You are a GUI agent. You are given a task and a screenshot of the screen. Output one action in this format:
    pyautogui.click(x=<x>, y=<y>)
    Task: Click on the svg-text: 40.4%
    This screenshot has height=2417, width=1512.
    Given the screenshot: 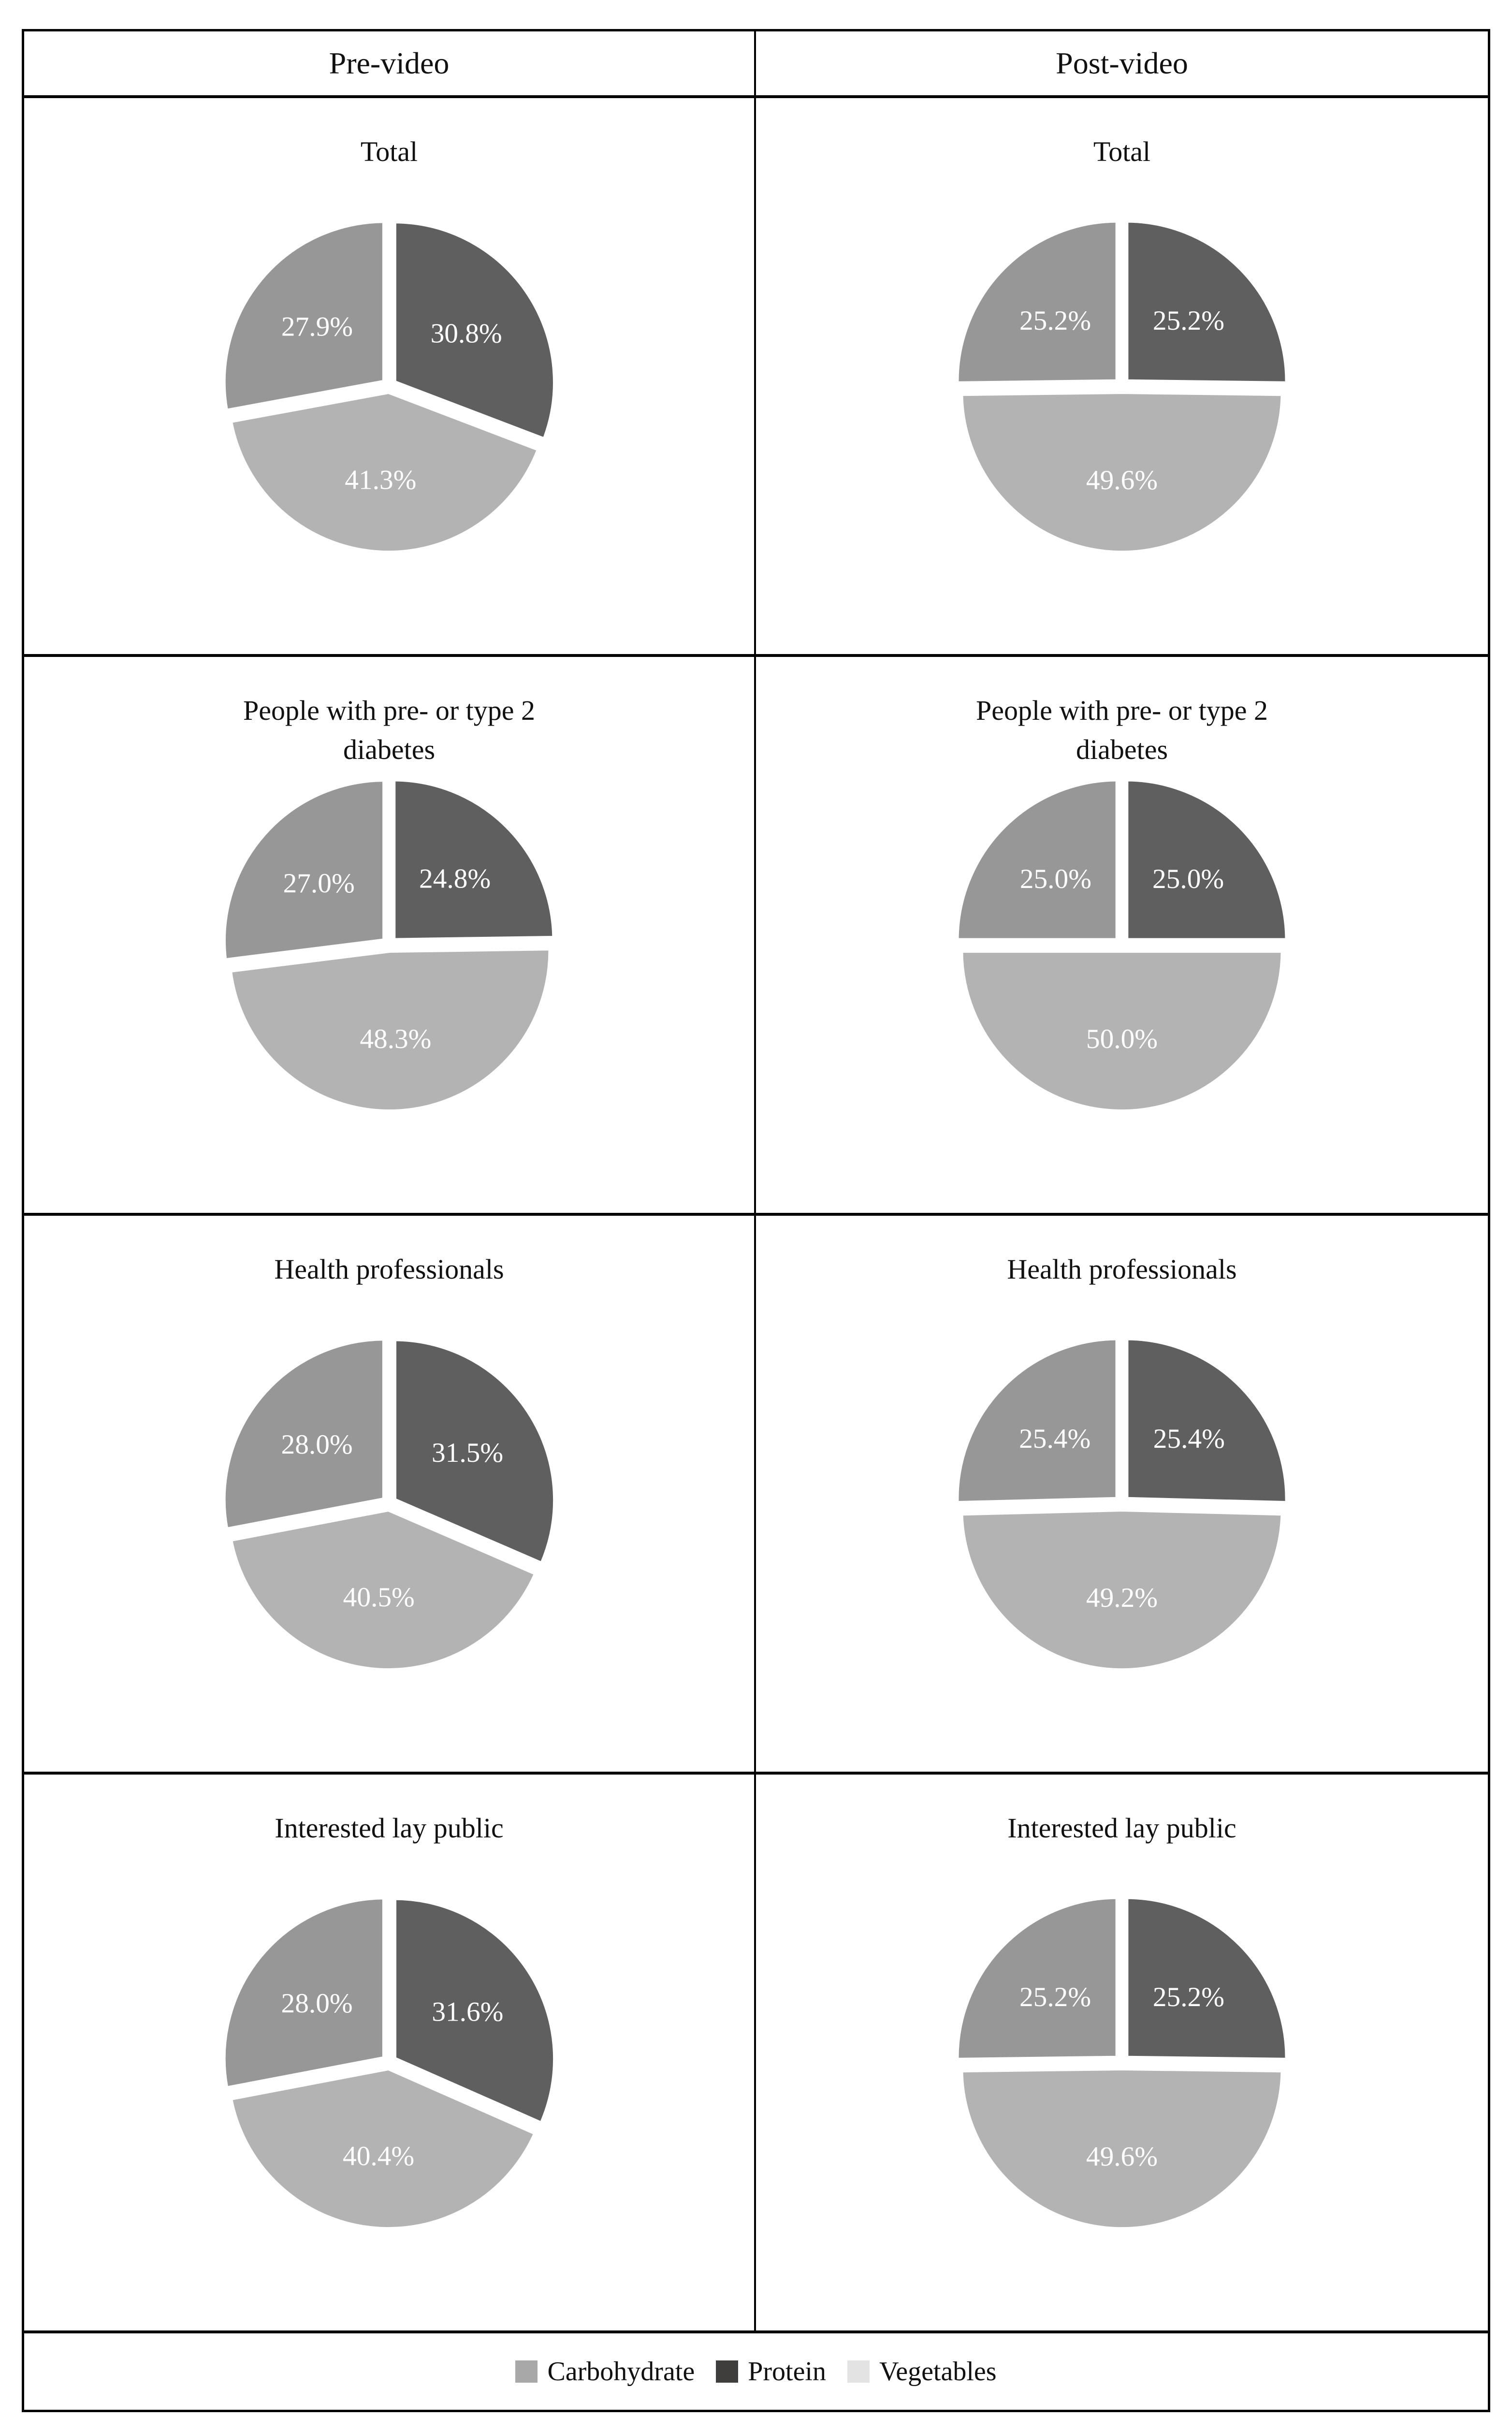 What is the action you would take?
    pyautogui.click(x=378, y=2156)
    